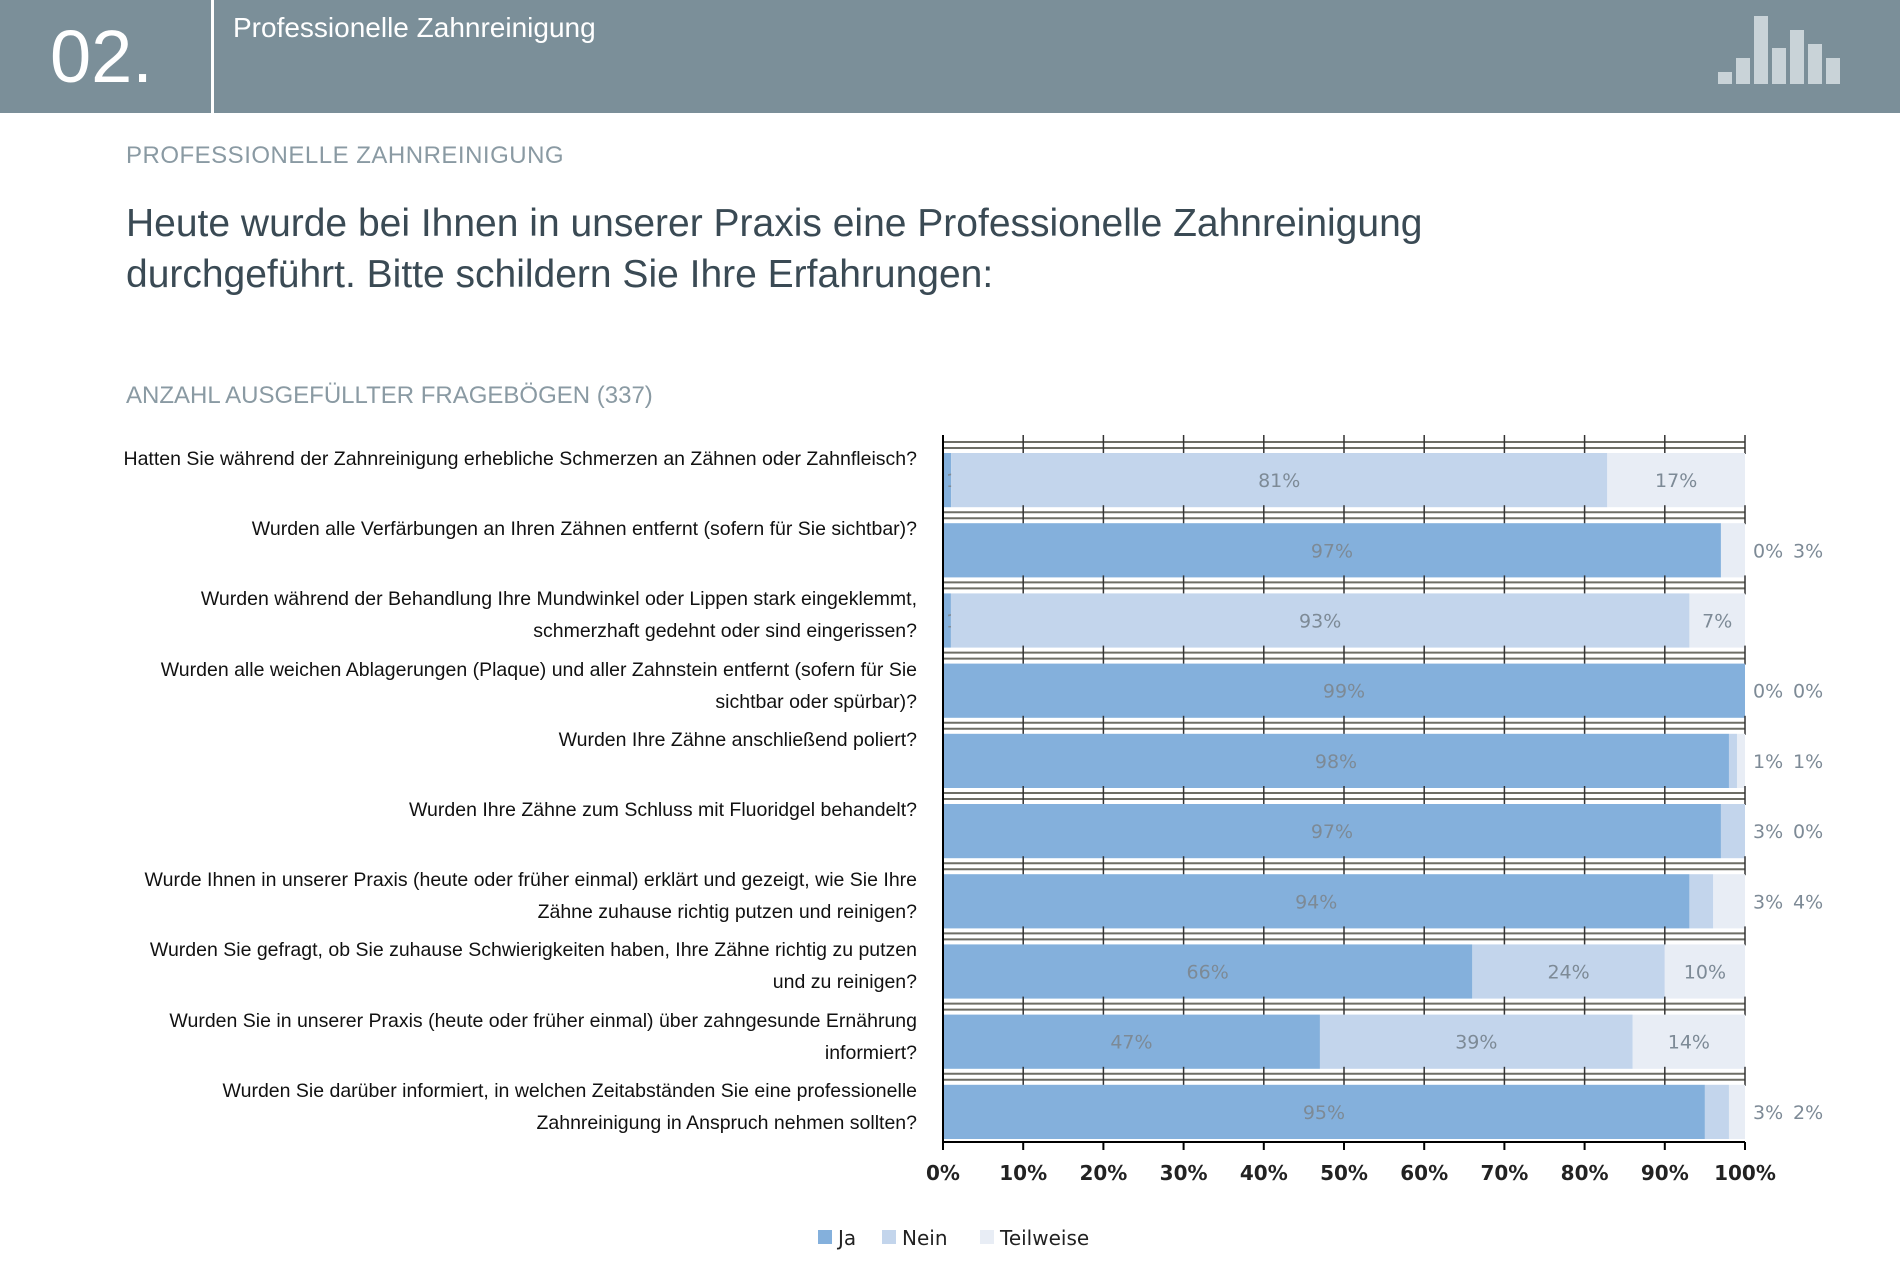  Describe the element at coordinates (345, 155) in the screenshot. I see `section-label: PROFESSIONELLE ZAHNREINIGUNG` at that location.